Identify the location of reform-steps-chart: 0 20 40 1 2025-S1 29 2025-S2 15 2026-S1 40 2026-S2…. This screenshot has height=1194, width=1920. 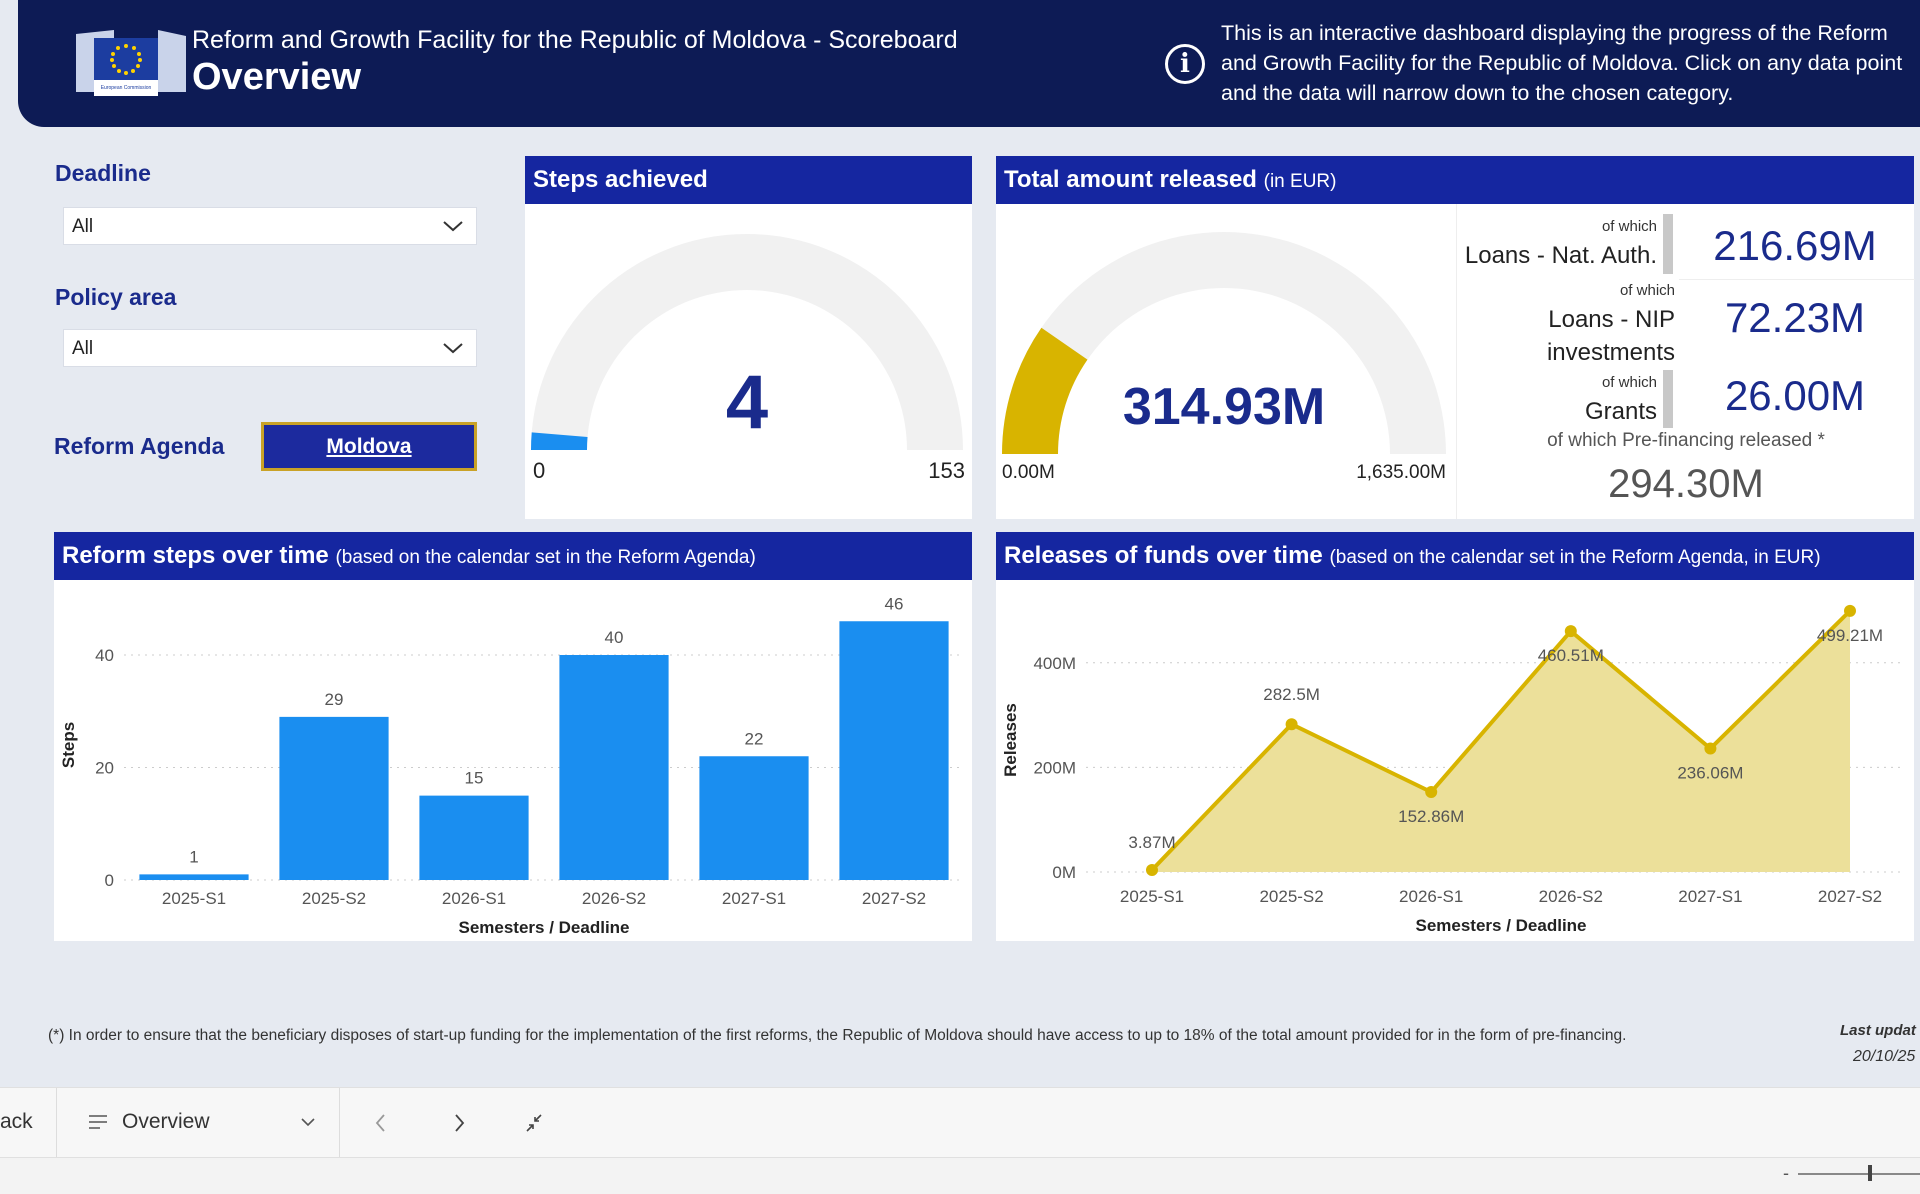
(513, 760).